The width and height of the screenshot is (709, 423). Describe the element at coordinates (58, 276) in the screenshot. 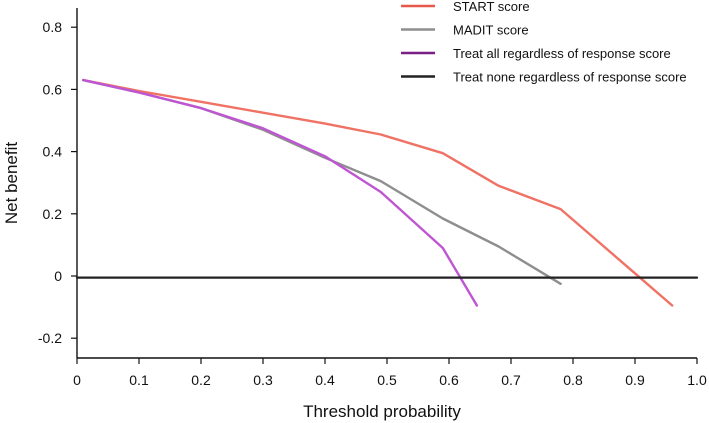

I see `y-tick-label: 0` at that location.